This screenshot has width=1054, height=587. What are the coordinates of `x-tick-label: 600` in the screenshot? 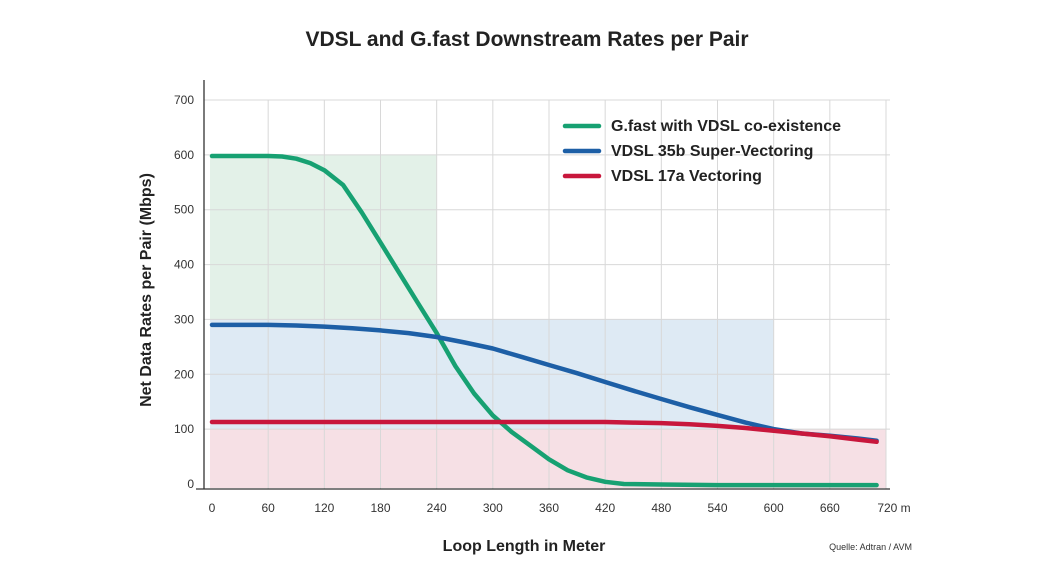 It's located at (774, 508).